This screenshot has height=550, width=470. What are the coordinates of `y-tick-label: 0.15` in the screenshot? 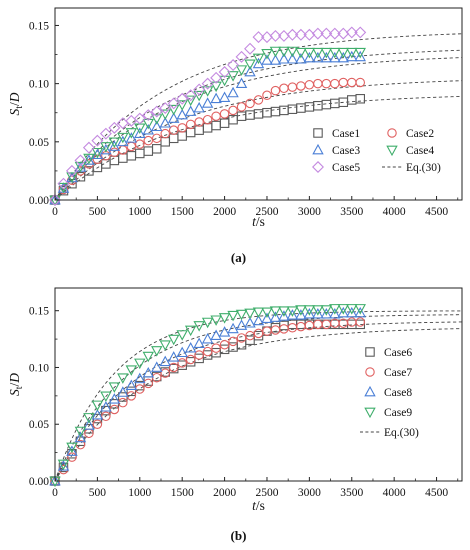 It's located at (39, 312).